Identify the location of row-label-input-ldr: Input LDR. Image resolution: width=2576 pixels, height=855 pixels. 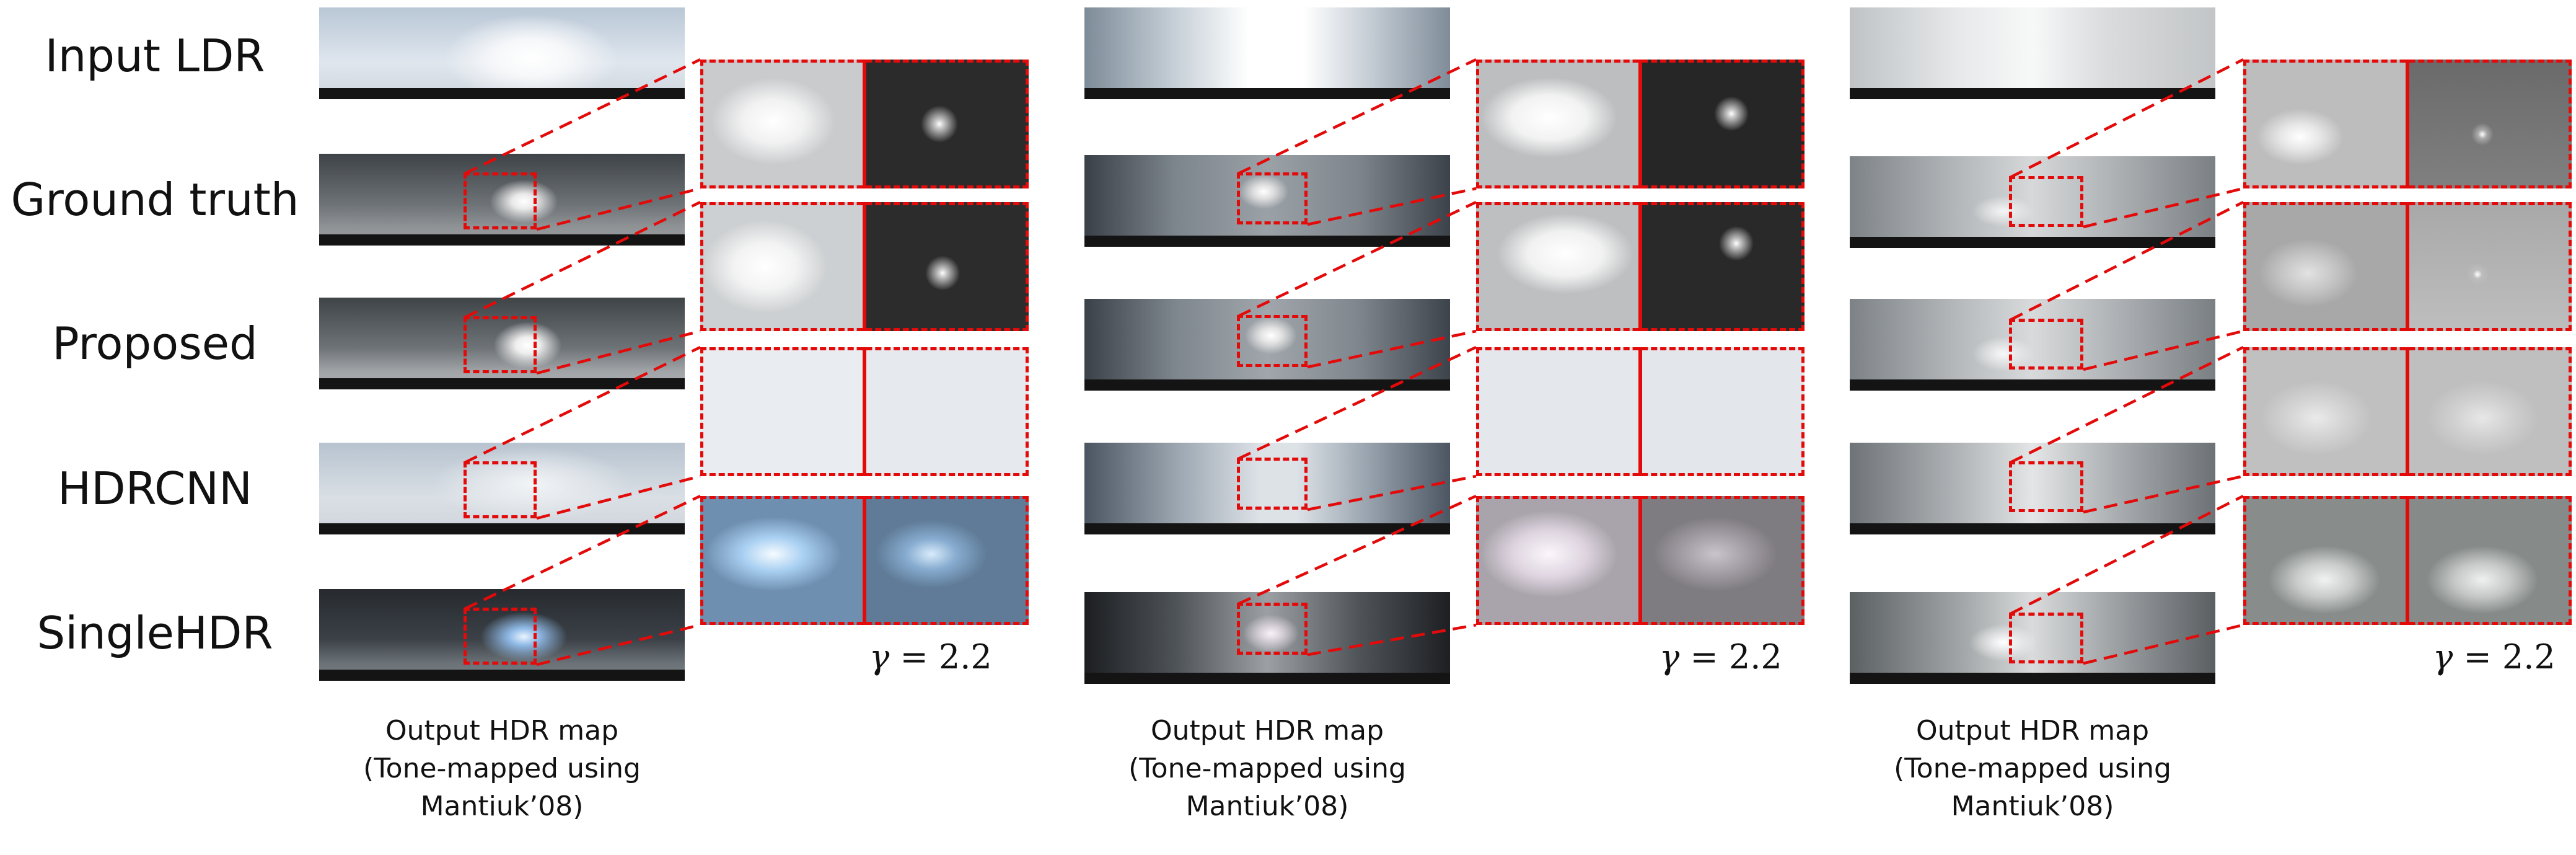
(155, 56).